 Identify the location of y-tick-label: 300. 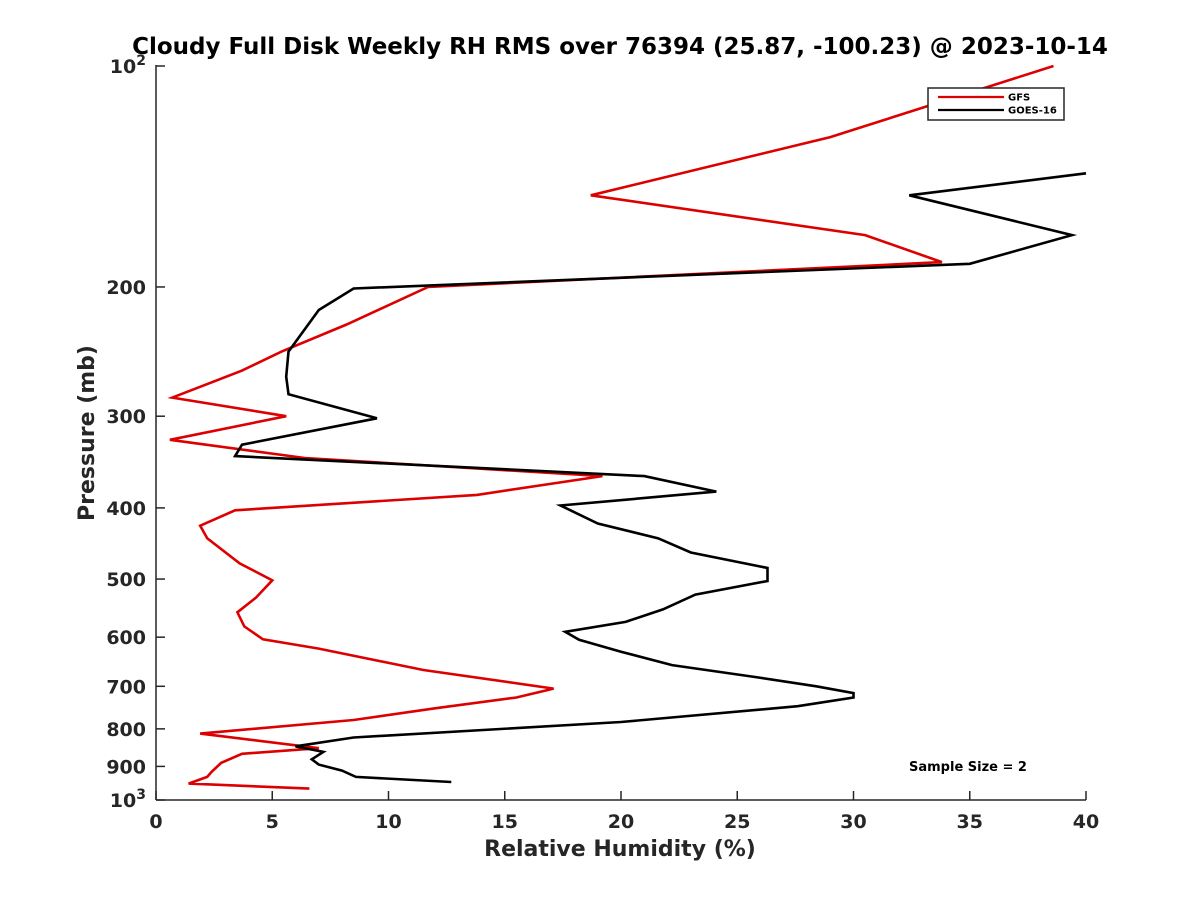
(126, 417).